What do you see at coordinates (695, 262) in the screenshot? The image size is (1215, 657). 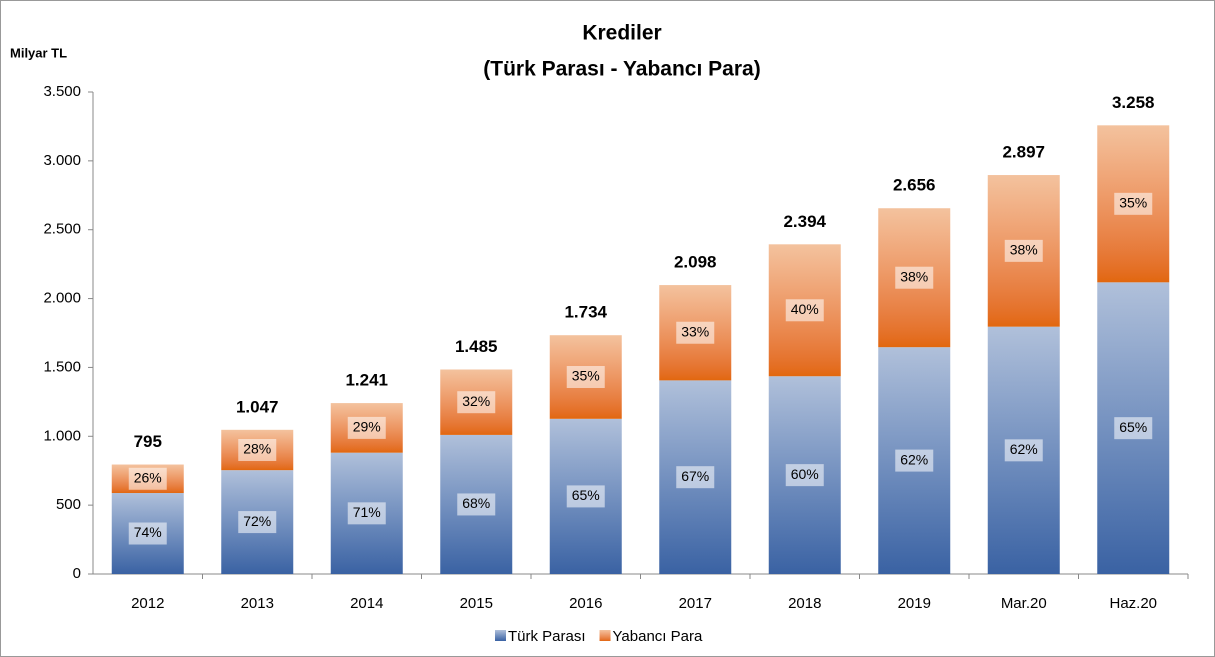 I see `total-label: 2.098` at bounding box center [695, 262].